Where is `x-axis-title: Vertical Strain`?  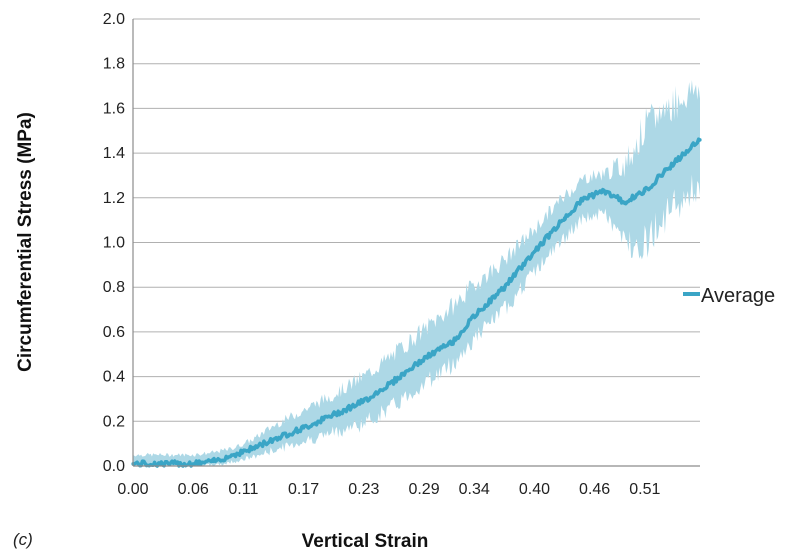
x-axis-title: Vertical Strain is located at coordinates (365, 541).